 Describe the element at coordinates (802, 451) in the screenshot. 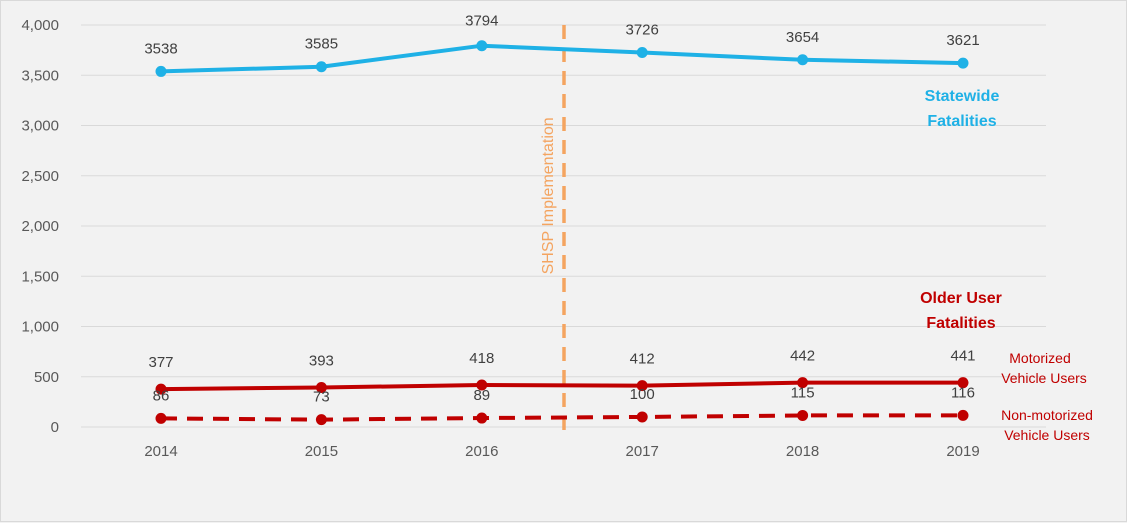

I see `x-tick-label: 2018` at that location.